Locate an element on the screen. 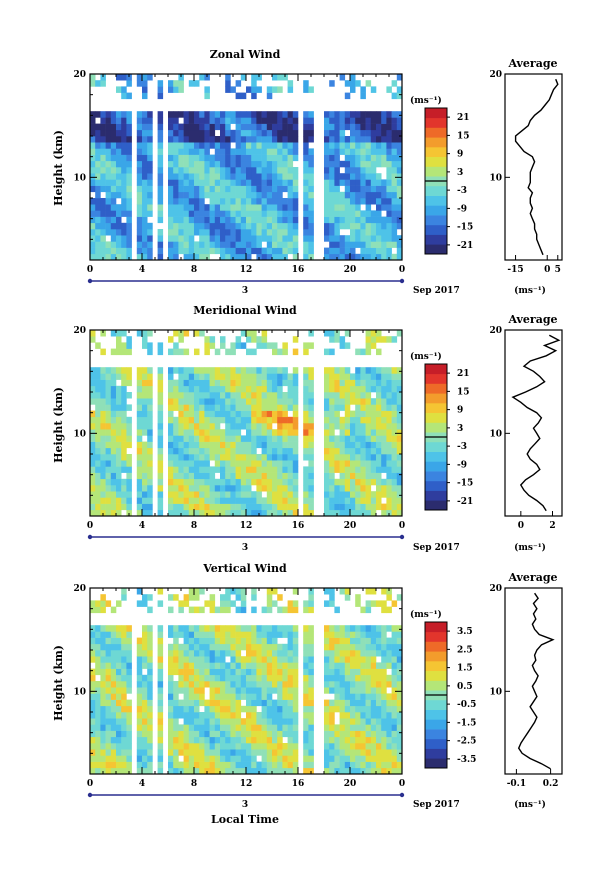  y-tick-label: 10 is located at coordinates (79, 178).